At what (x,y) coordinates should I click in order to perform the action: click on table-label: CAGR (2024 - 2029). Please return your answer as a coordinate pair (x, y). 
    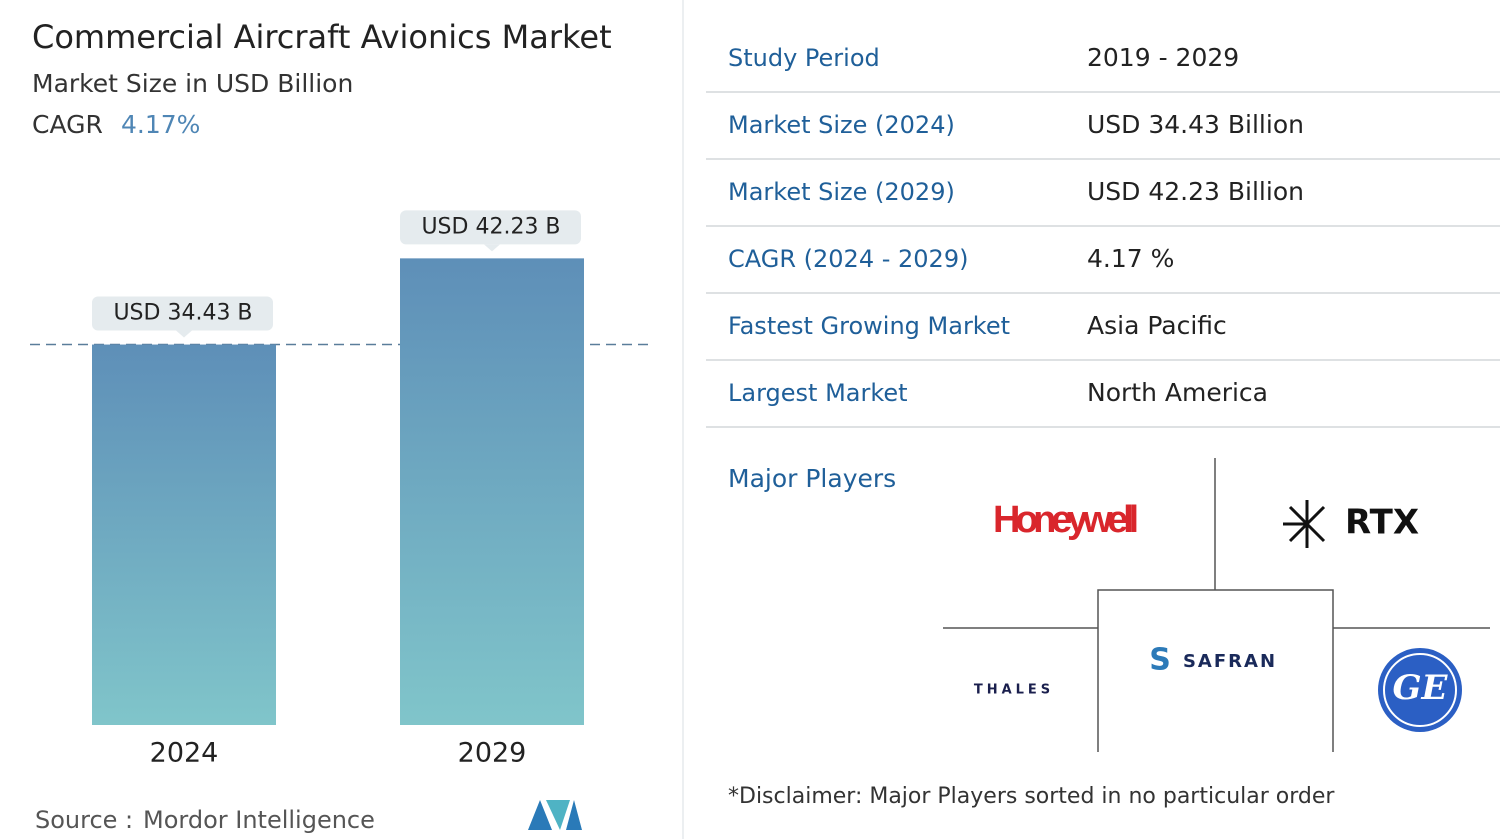
    Looking at the image, I should click on (848, 259).